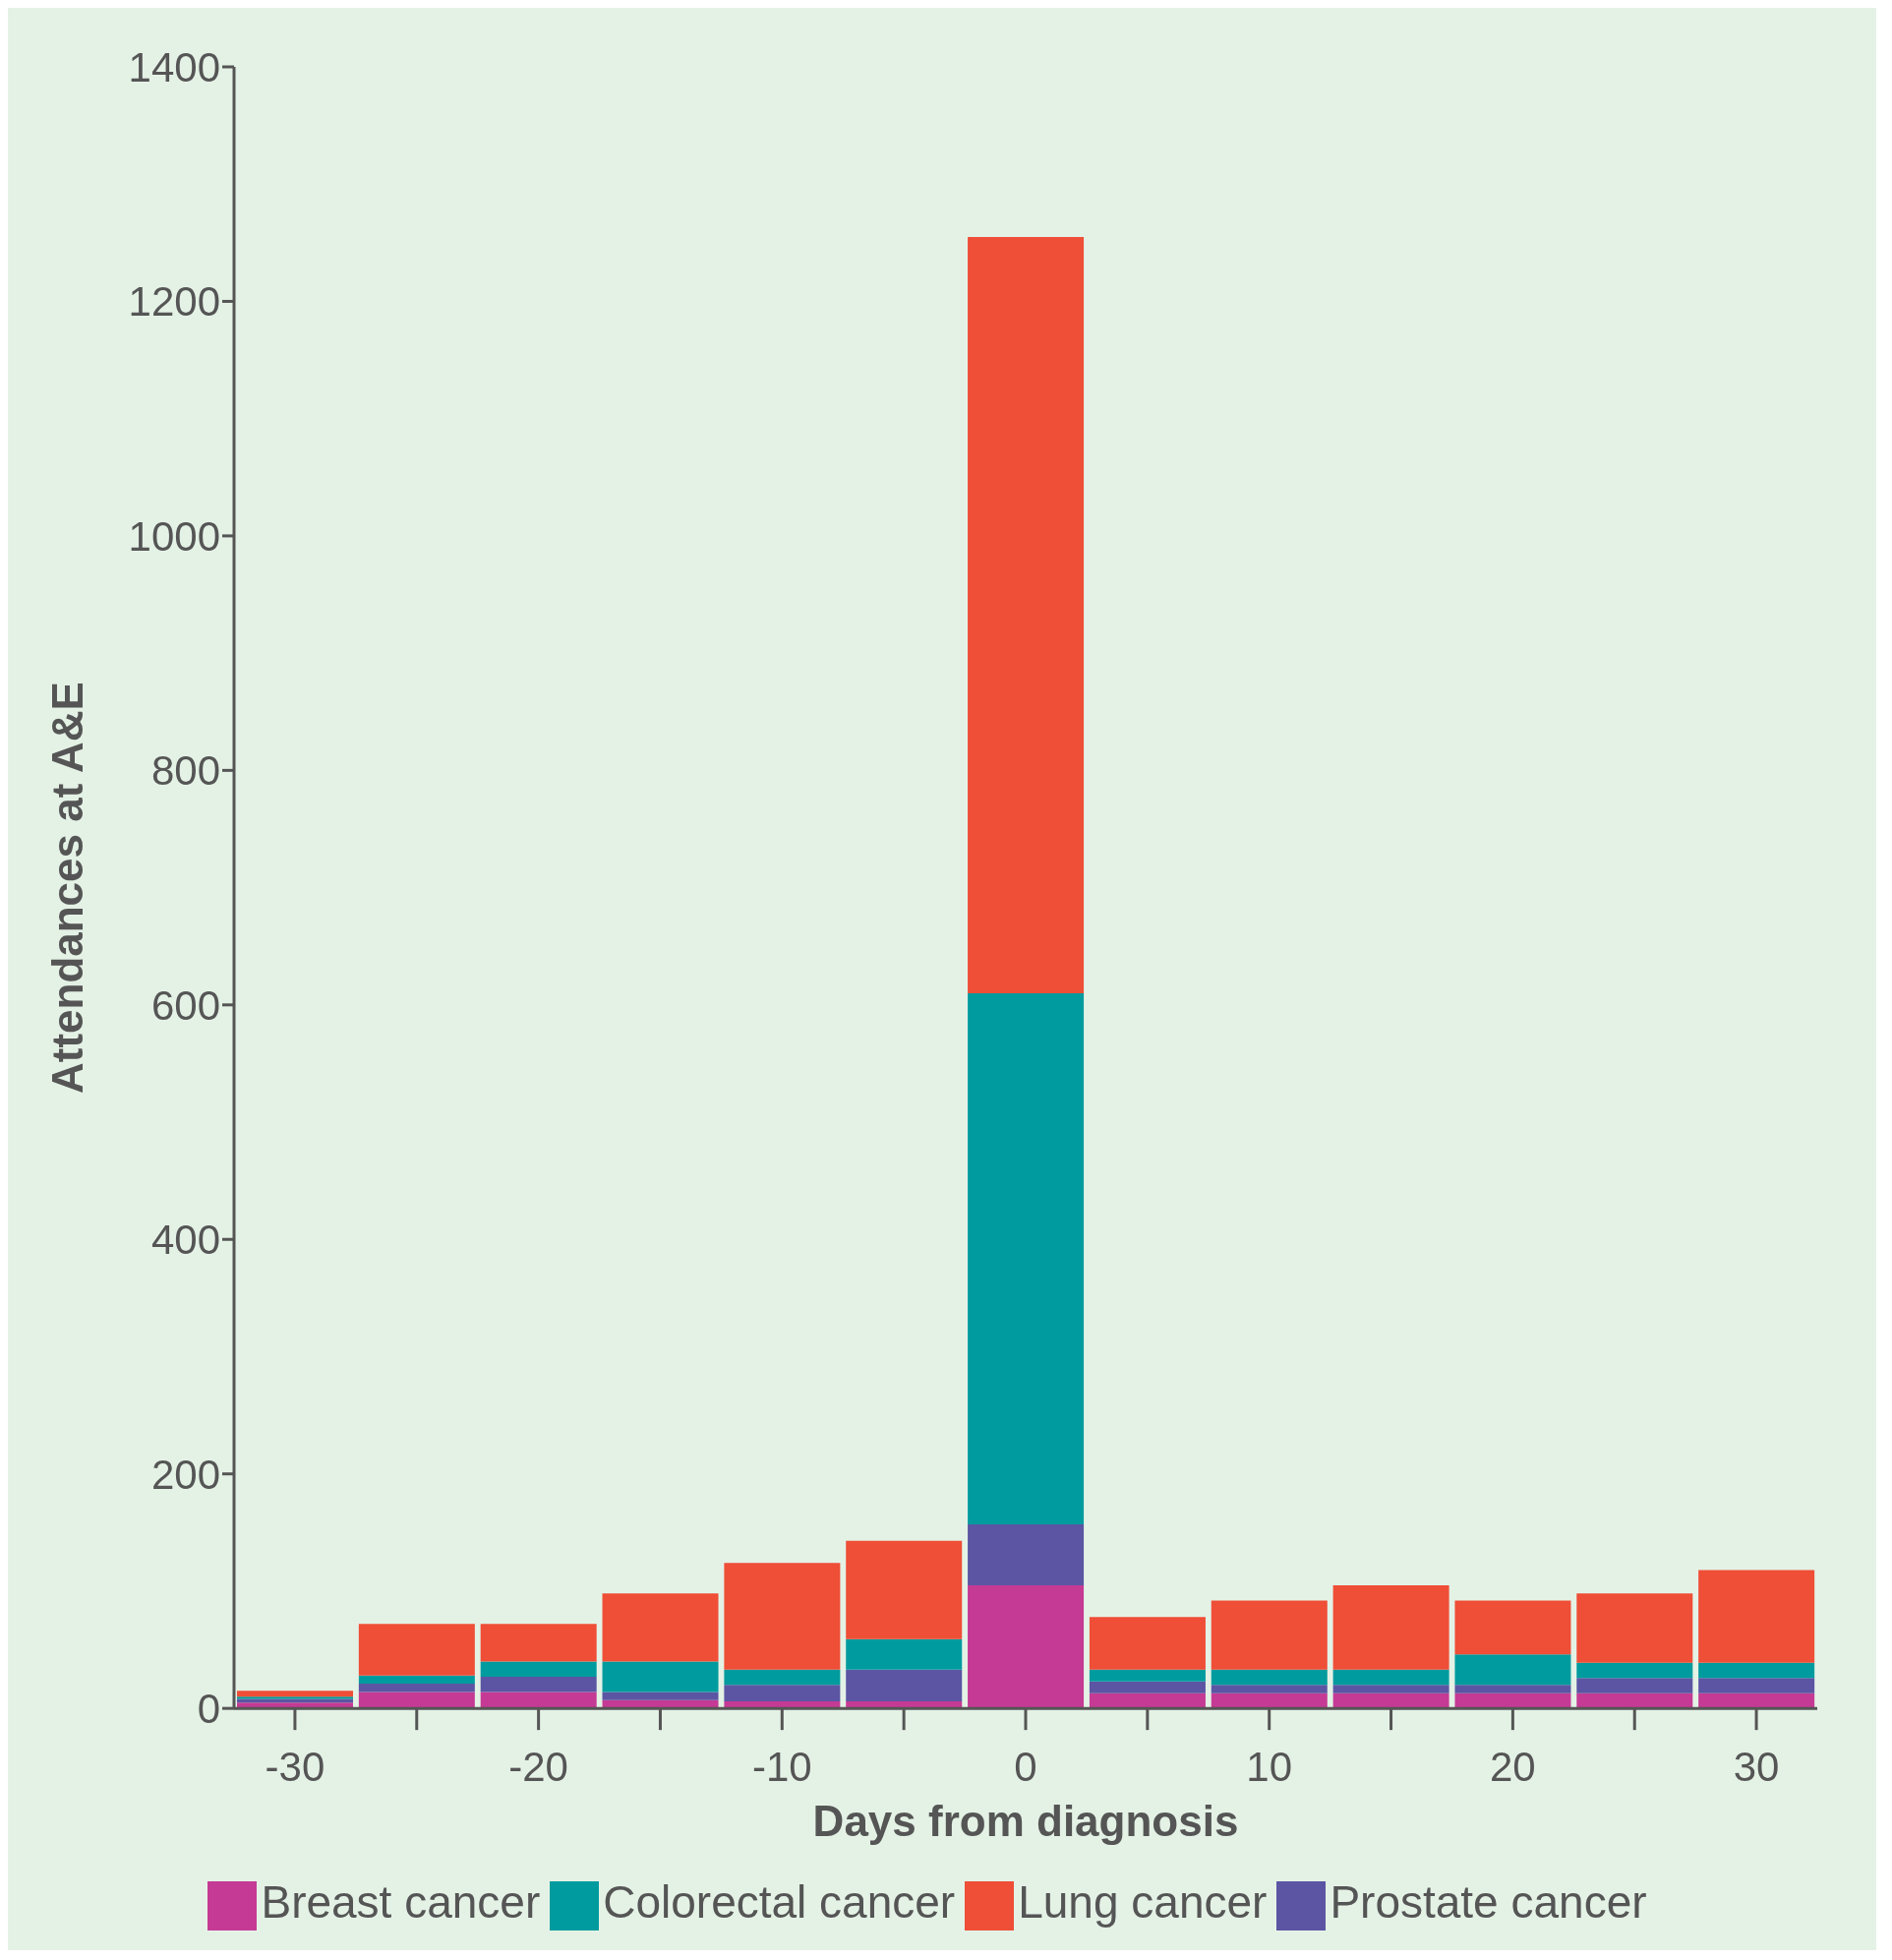 The height and width of the screenshot is (1960, 1892). What do you see at coordinates (174, 302) in the screenshot?
I see `y-tick-label: 1200` at bounding box center [174, 302].